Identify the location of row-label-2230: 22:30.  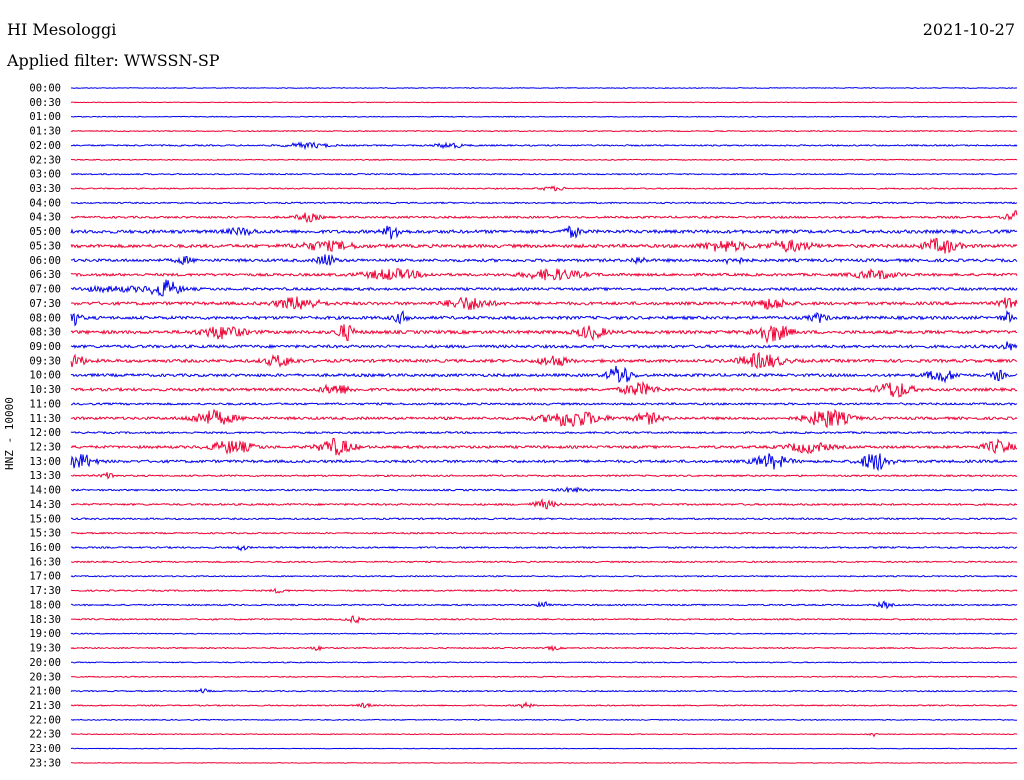
(45, 735).